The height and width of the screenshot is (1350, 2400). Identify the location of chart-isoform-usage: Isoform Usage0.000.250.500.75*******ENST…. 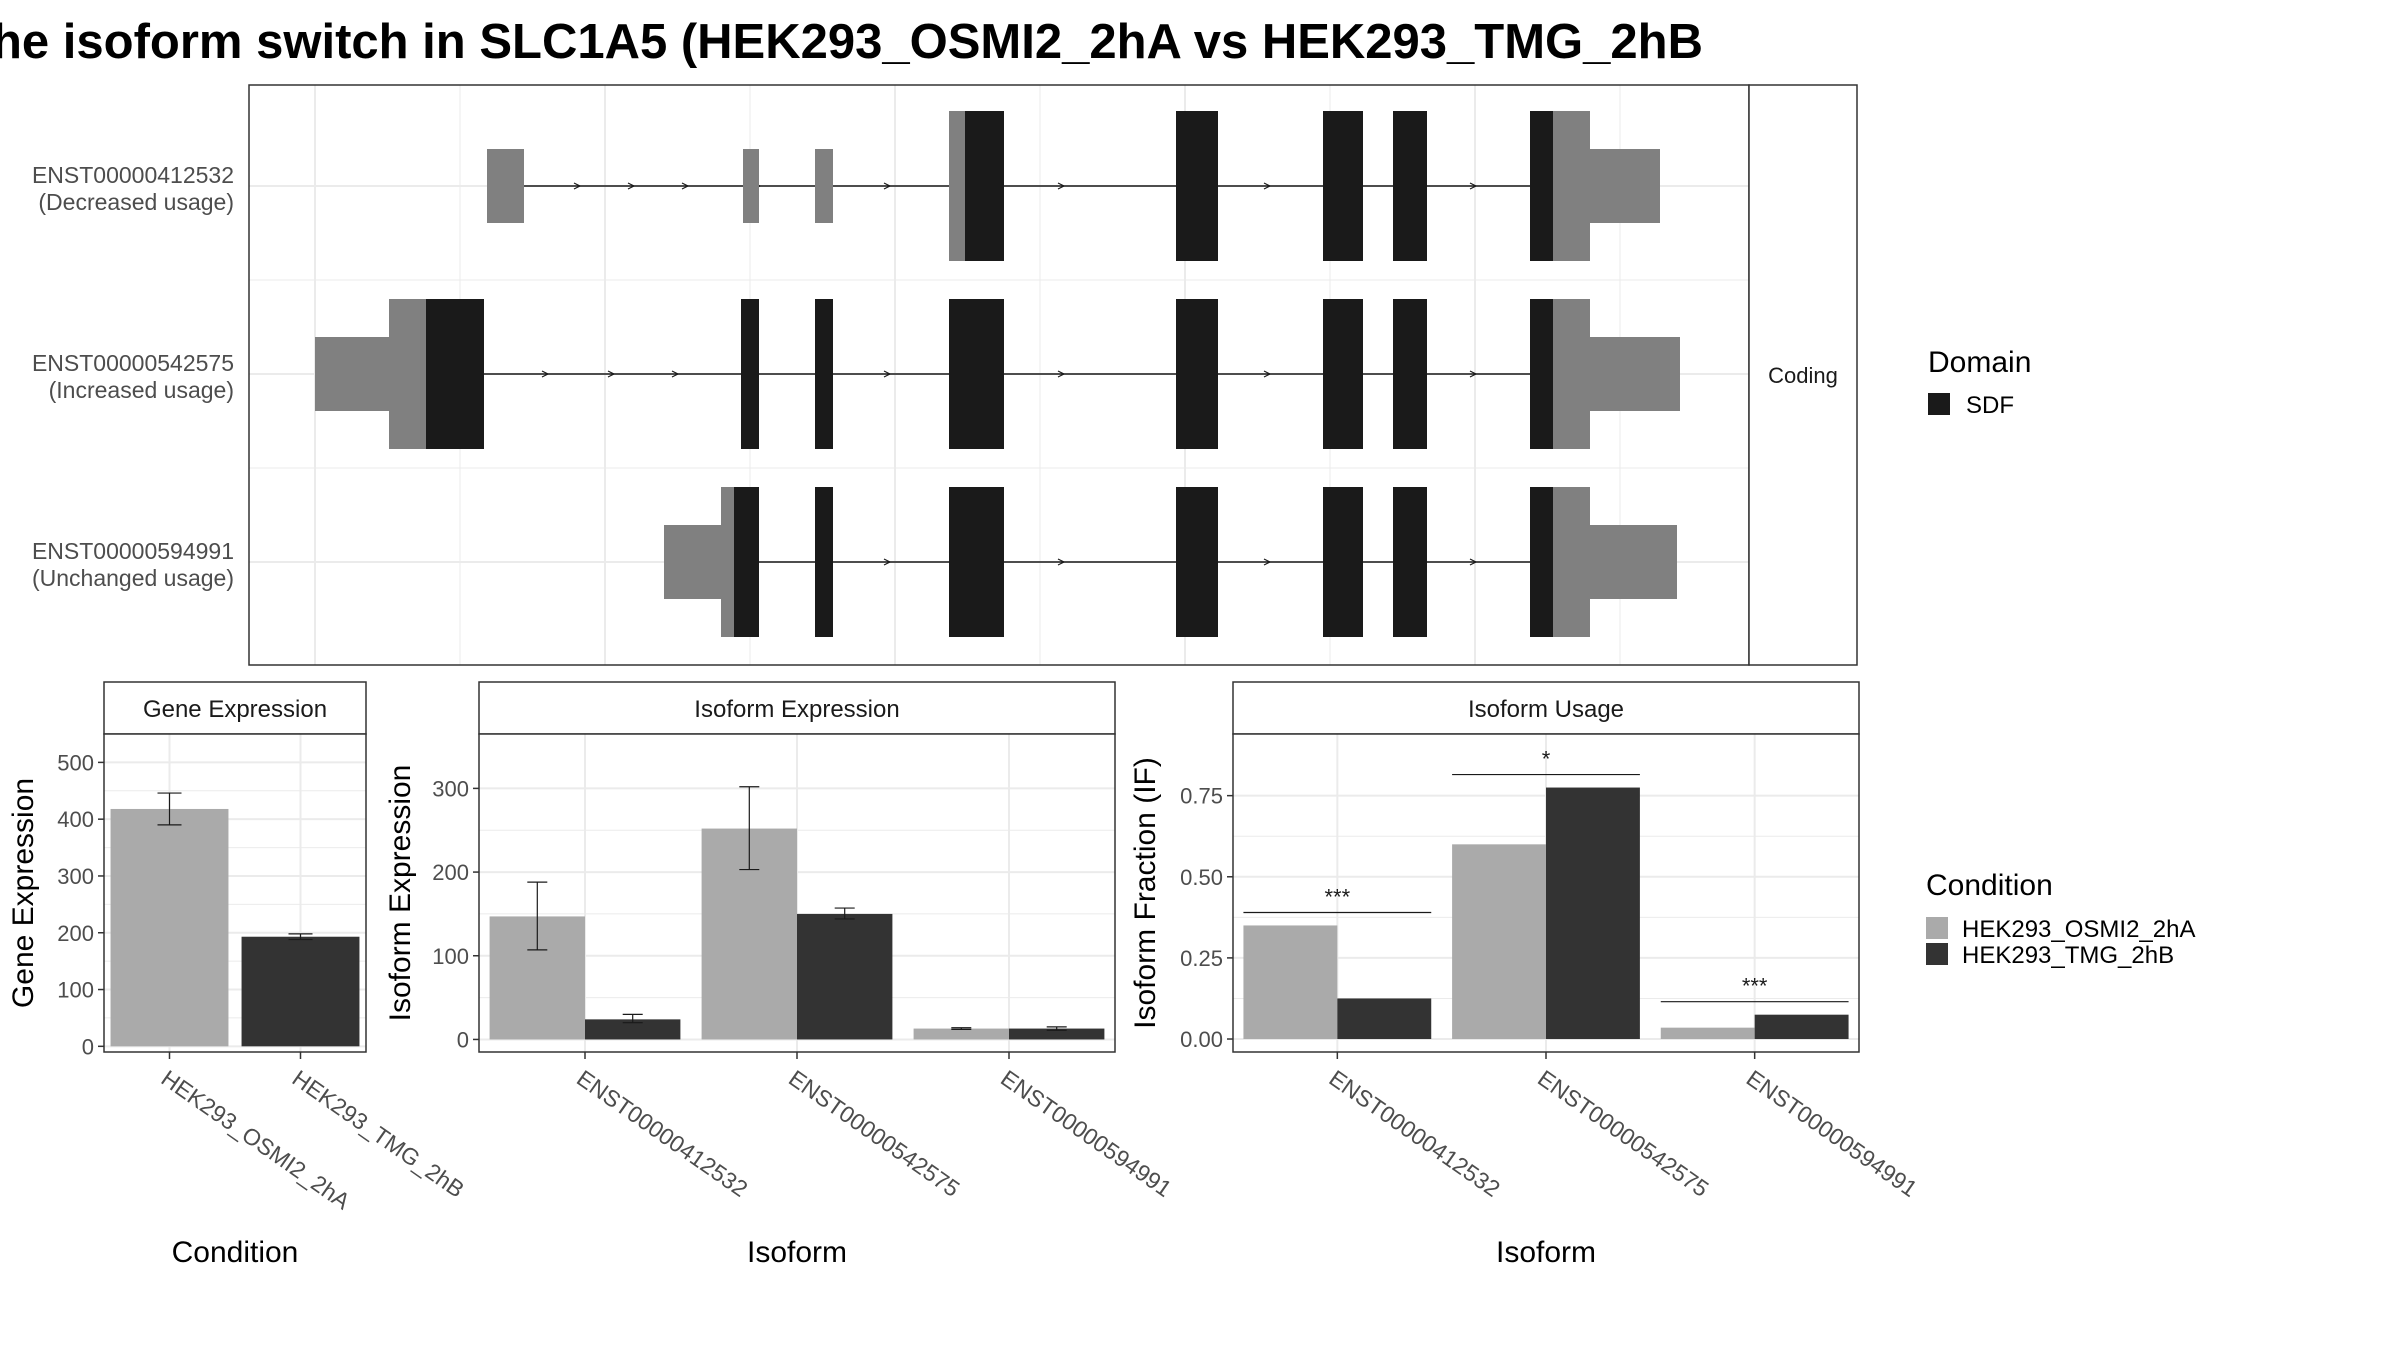
(1525, 975).